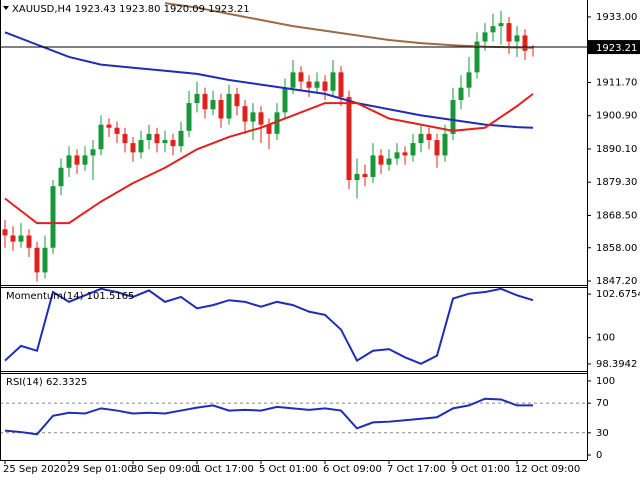 This screenshot has height=480, width=640. Describe the element at coordinates (416, 469) in the screenshot. I see `x-tick-label: 7 Oct 17:00` at that location.